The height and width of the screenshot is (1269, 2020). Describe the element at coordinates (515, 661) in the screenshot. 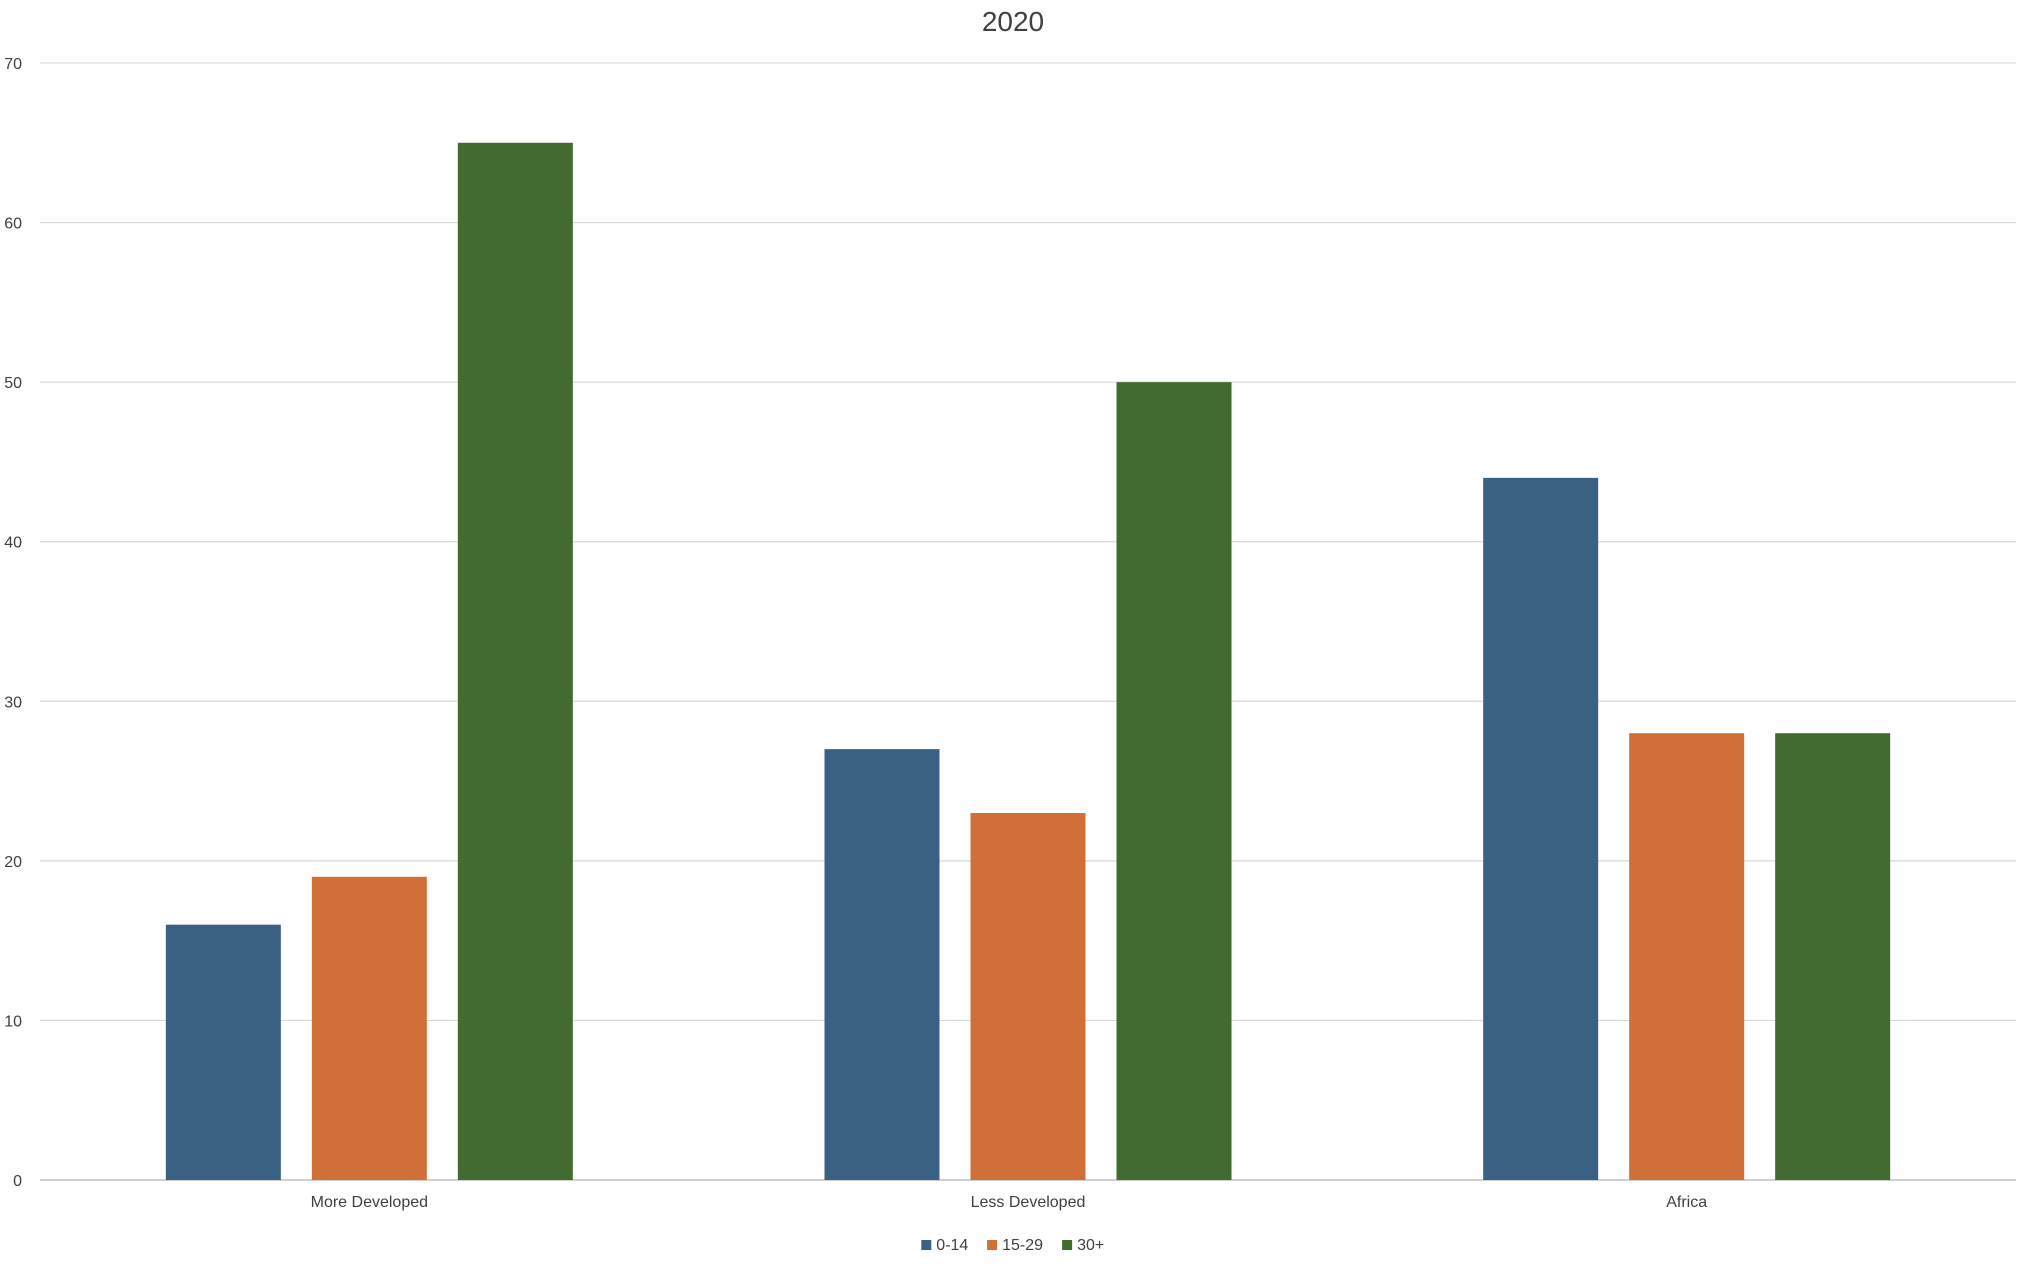

I see `bar-more-developed-30+` at that location.